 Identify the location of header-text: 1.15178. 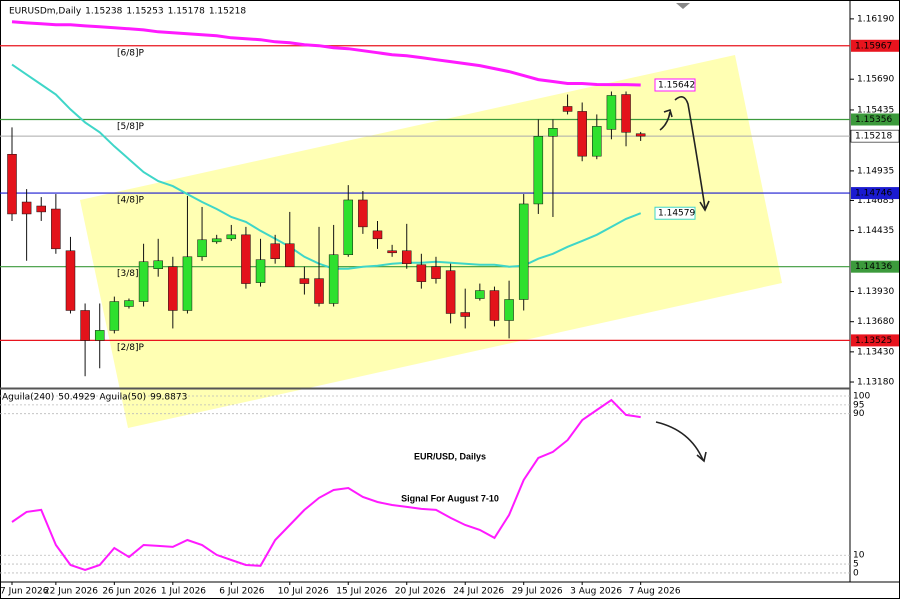
(186, 12).